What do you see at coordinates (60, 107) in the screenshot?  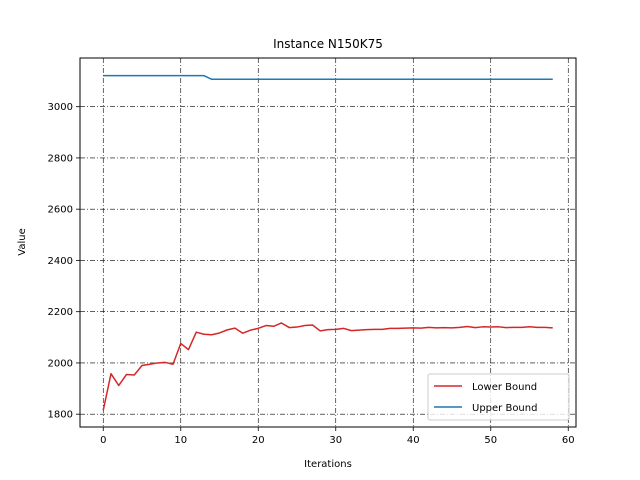 I see `y-tick-label: 3000` at bounding box center [60, 107].